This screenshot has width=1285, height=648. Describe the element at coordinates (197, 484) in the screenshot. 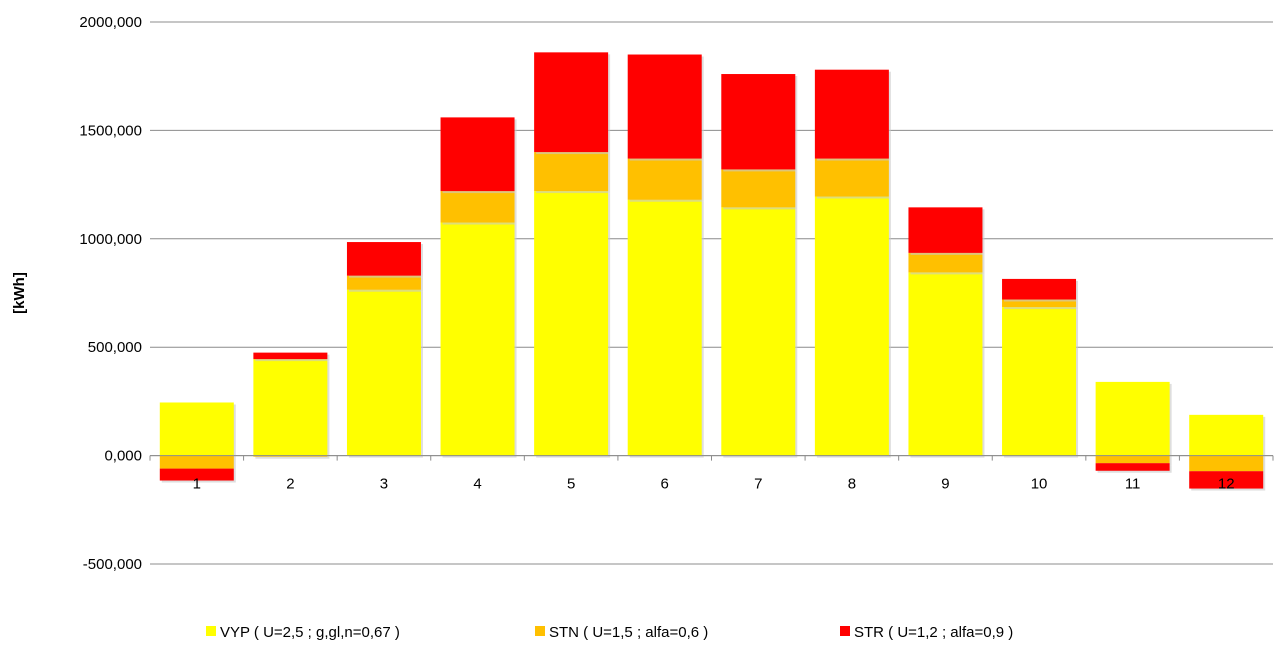

I see `x-tick-label: 1` at that location.